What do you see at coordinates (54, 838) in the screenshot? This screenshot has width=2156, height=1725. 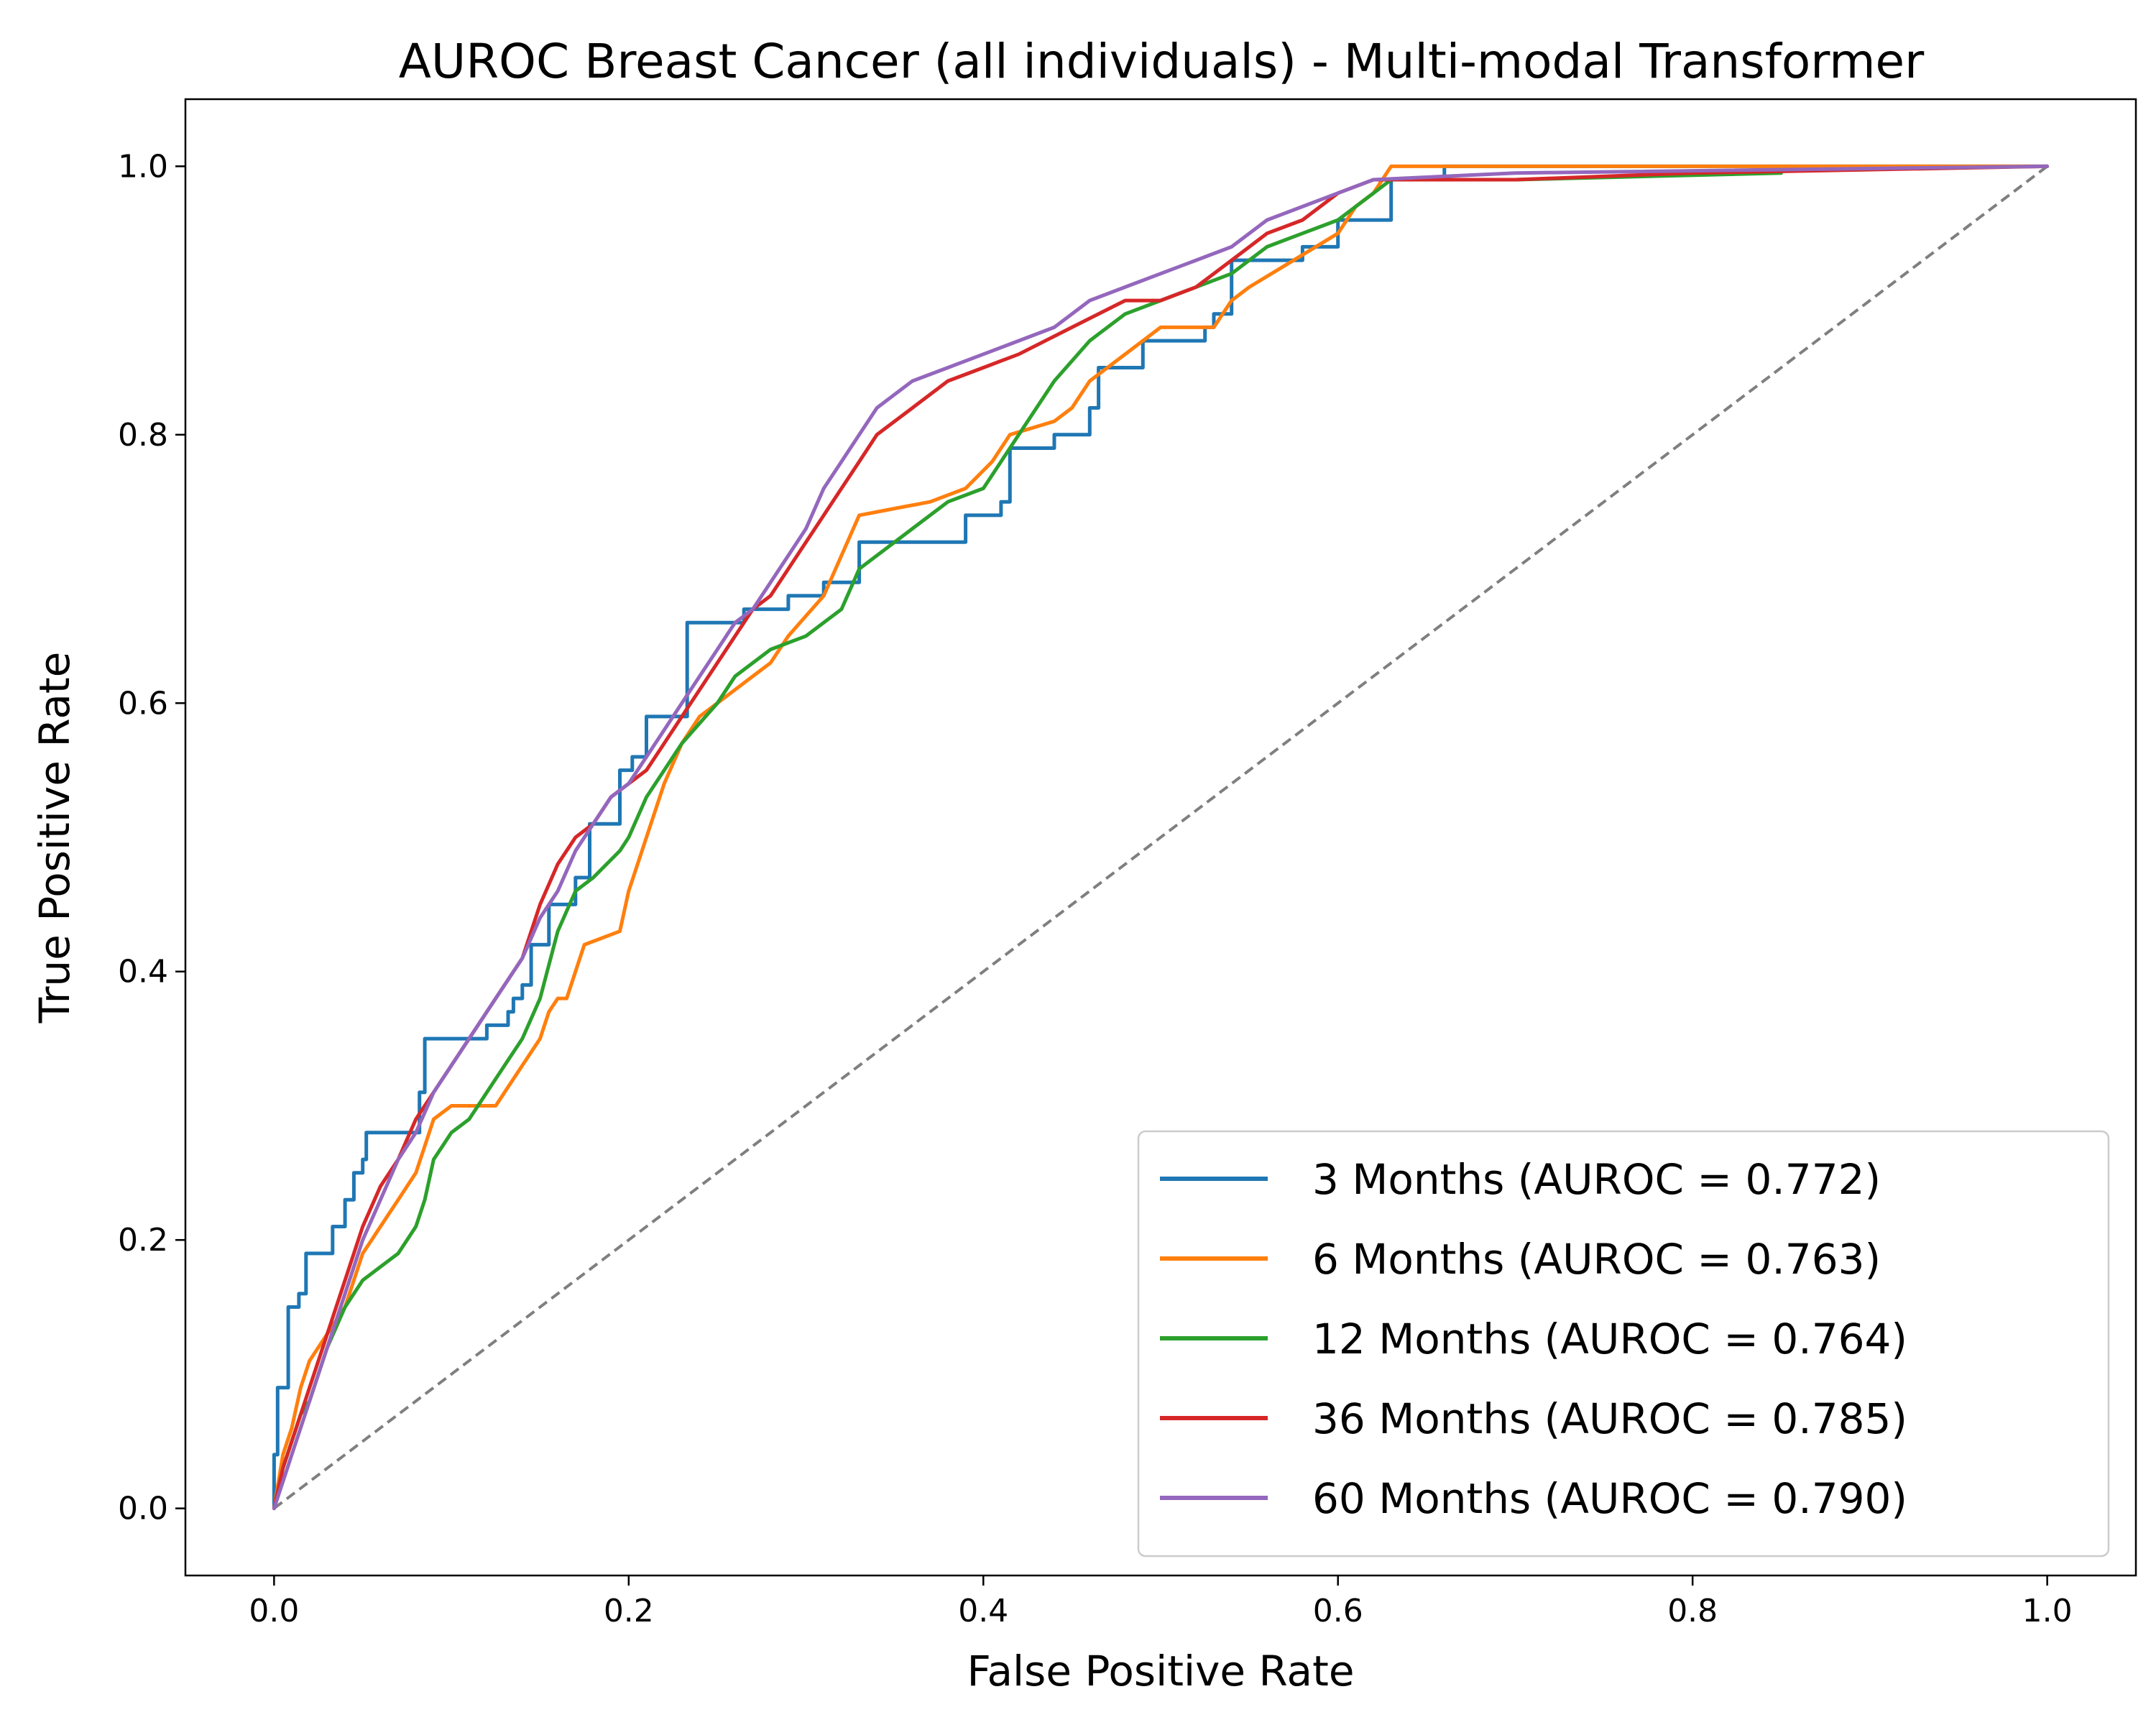 I see `y-axis-label: True Positive Rate` at bounding box center [54, 838].